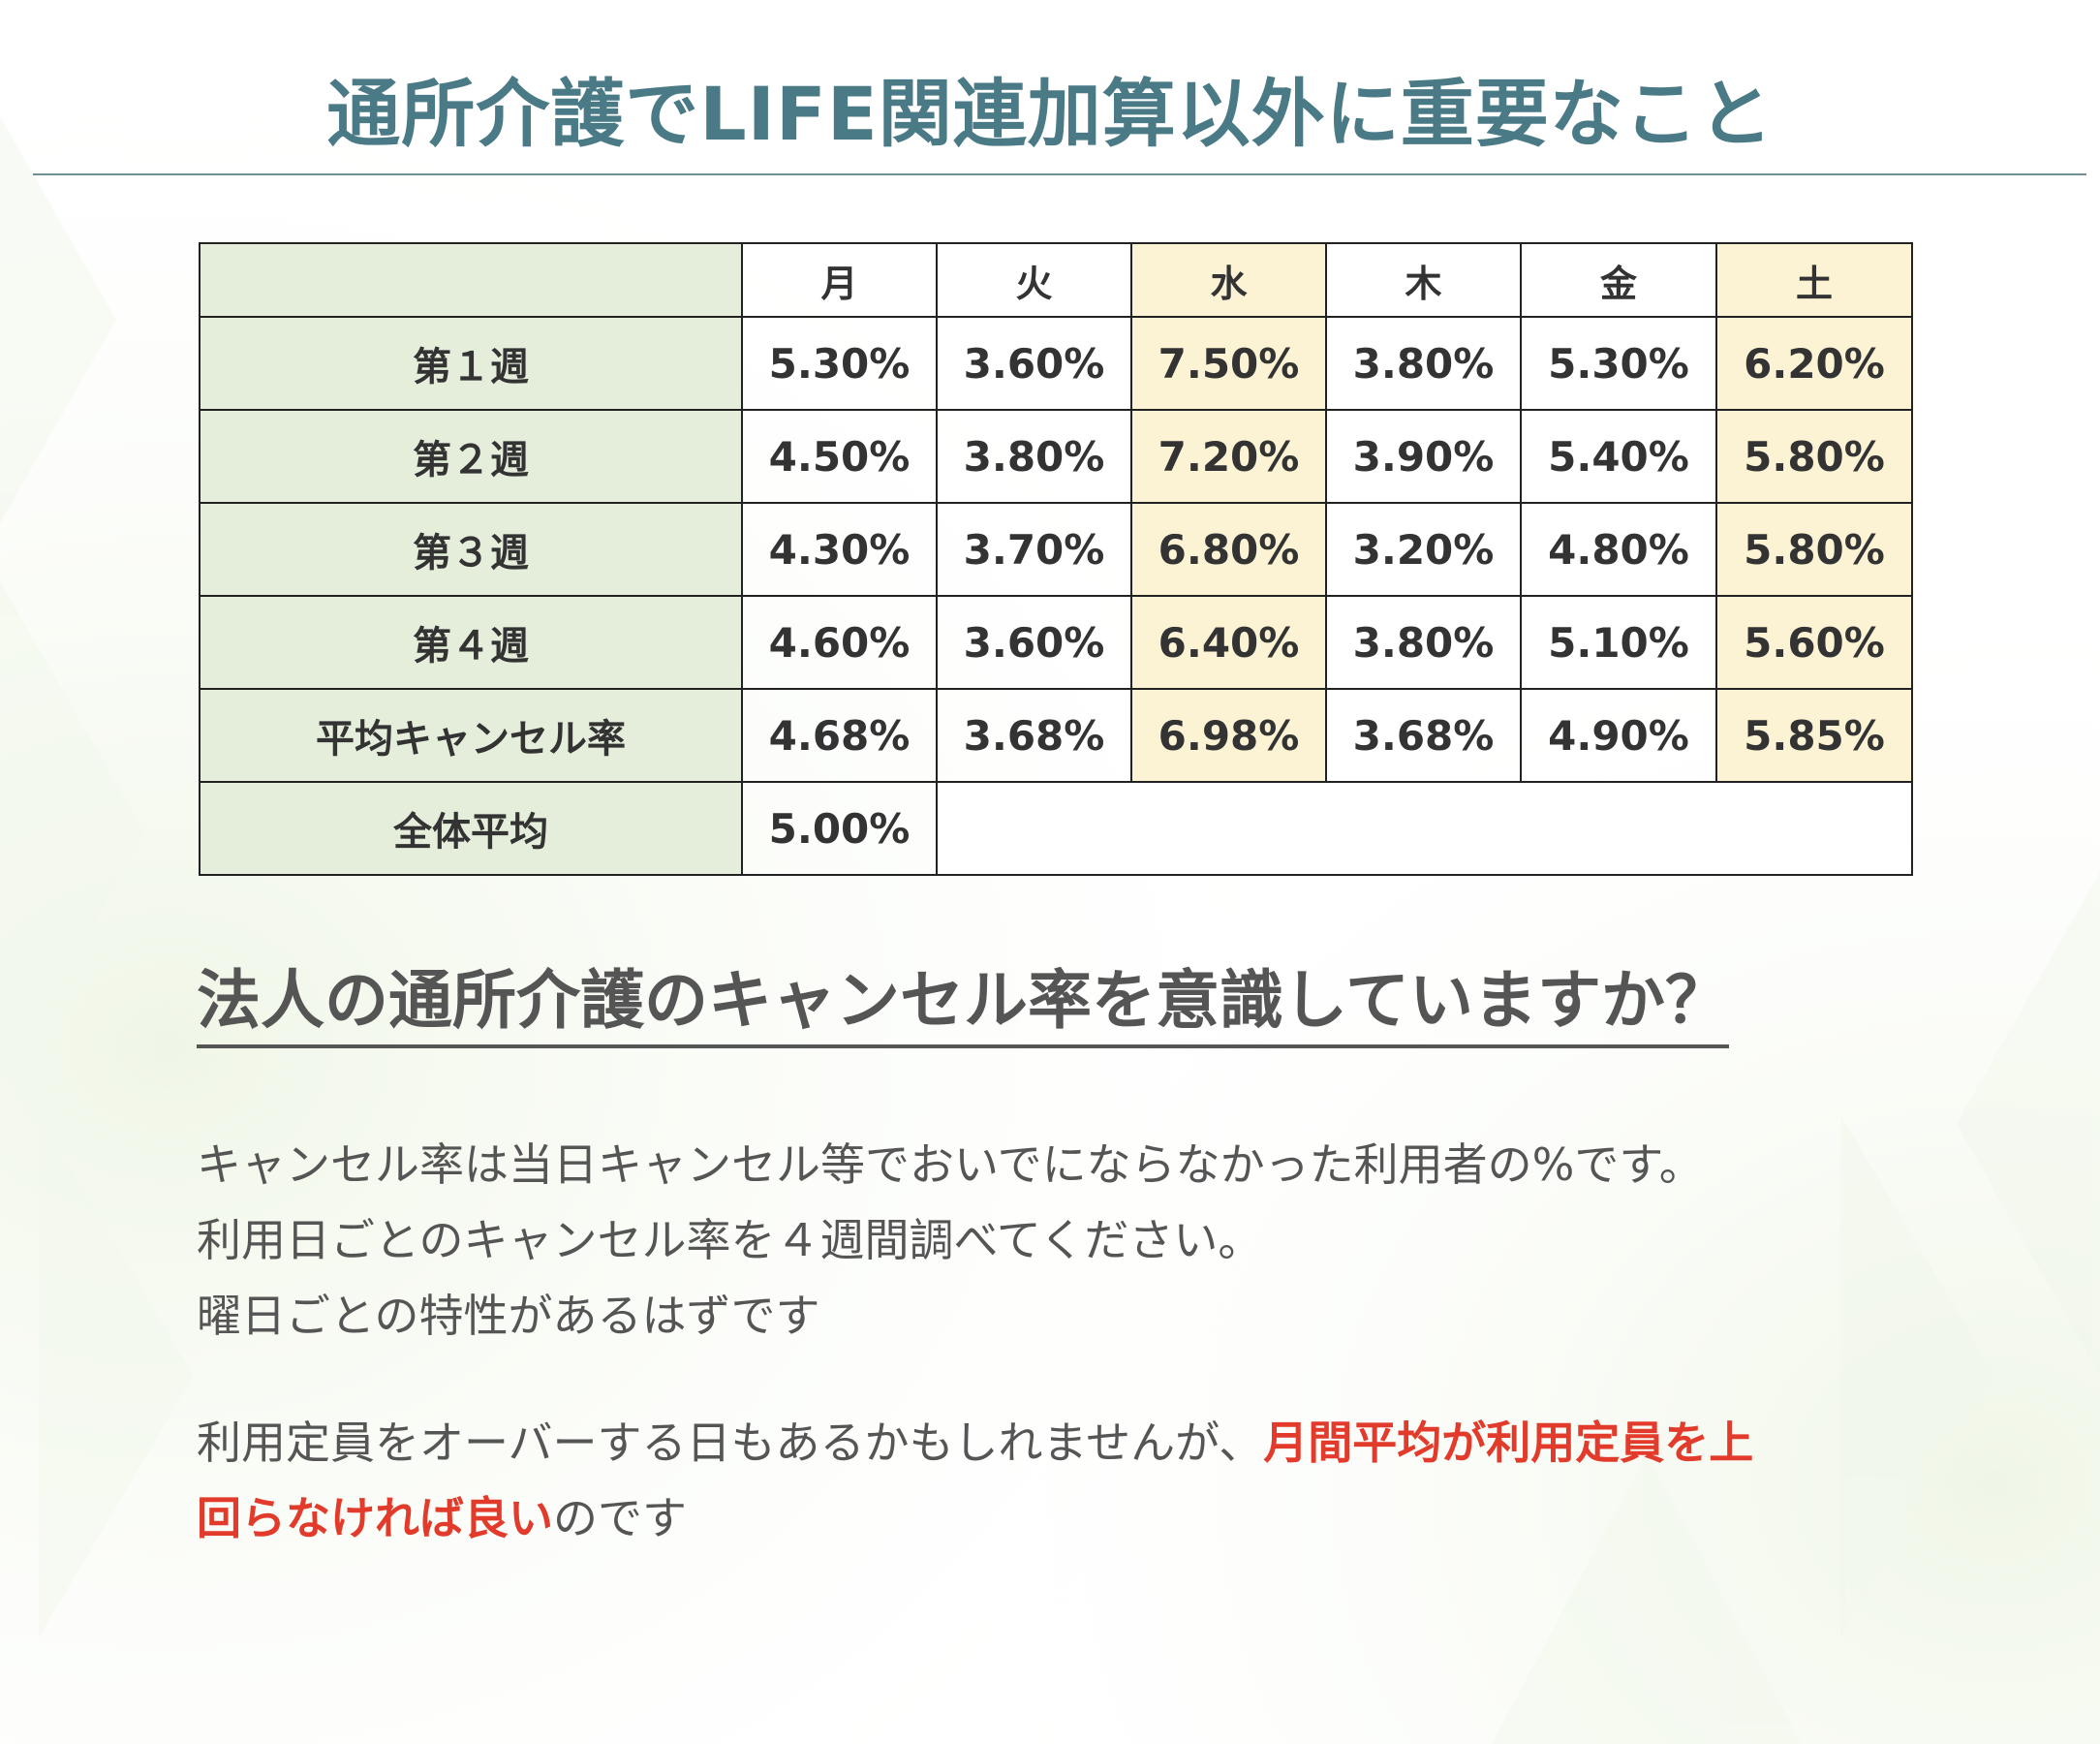  What do you see at coordinates (1228, 642) in the screenshot?
I see `rate-cell: 6.40%` at bounding box center [1228, 642].